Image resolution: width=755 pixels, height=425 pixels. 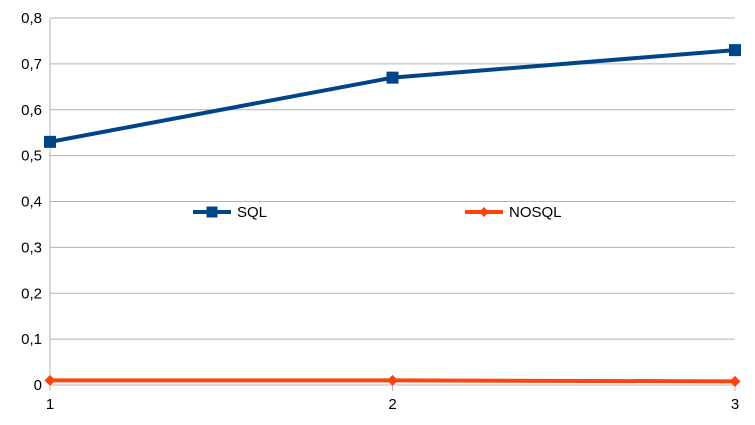 I want to click on x-axis-tick-labels: 1 2 3, so click(x=392, y=404).